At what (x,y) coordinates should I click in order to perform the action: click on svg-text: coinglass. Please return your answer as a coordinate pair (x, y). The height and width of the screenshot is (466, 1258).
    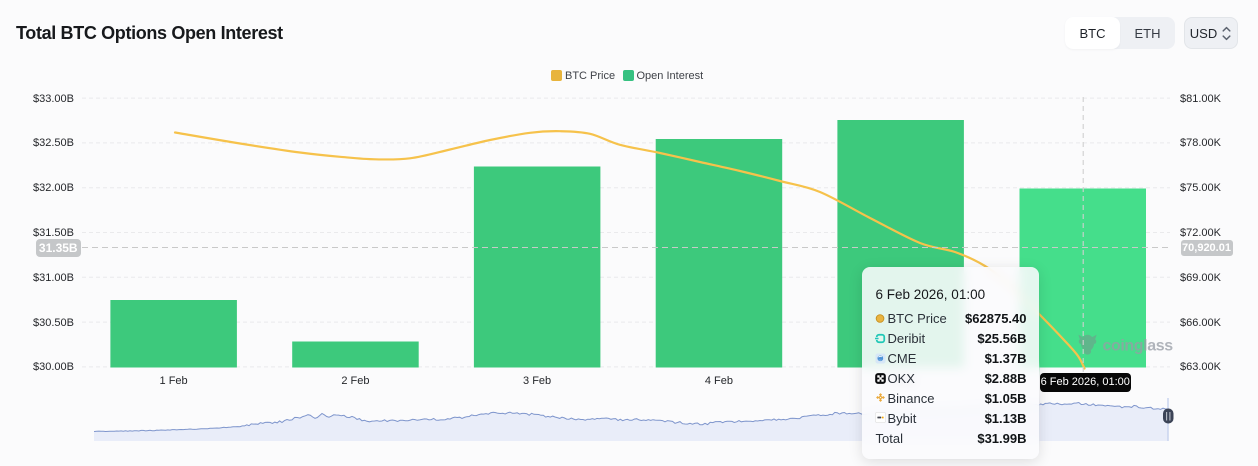
    Looking at the image, I should click on (1138, 346).